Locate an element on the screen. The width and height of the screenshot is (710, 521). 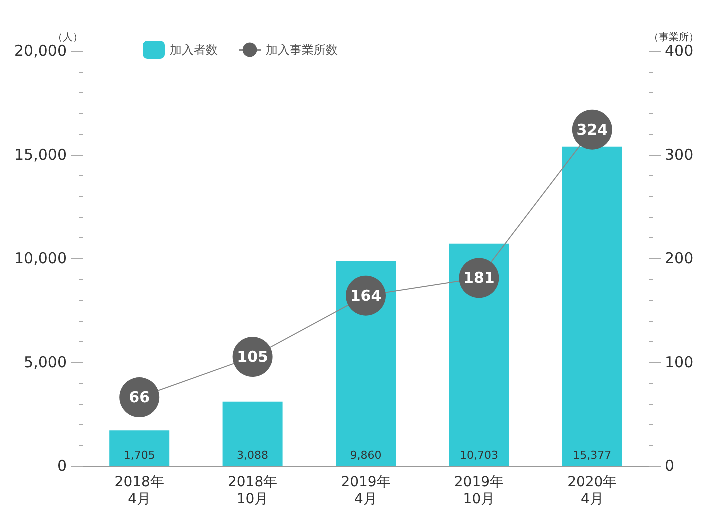
data-label: 1,705 is located at coordinates (140, 455).